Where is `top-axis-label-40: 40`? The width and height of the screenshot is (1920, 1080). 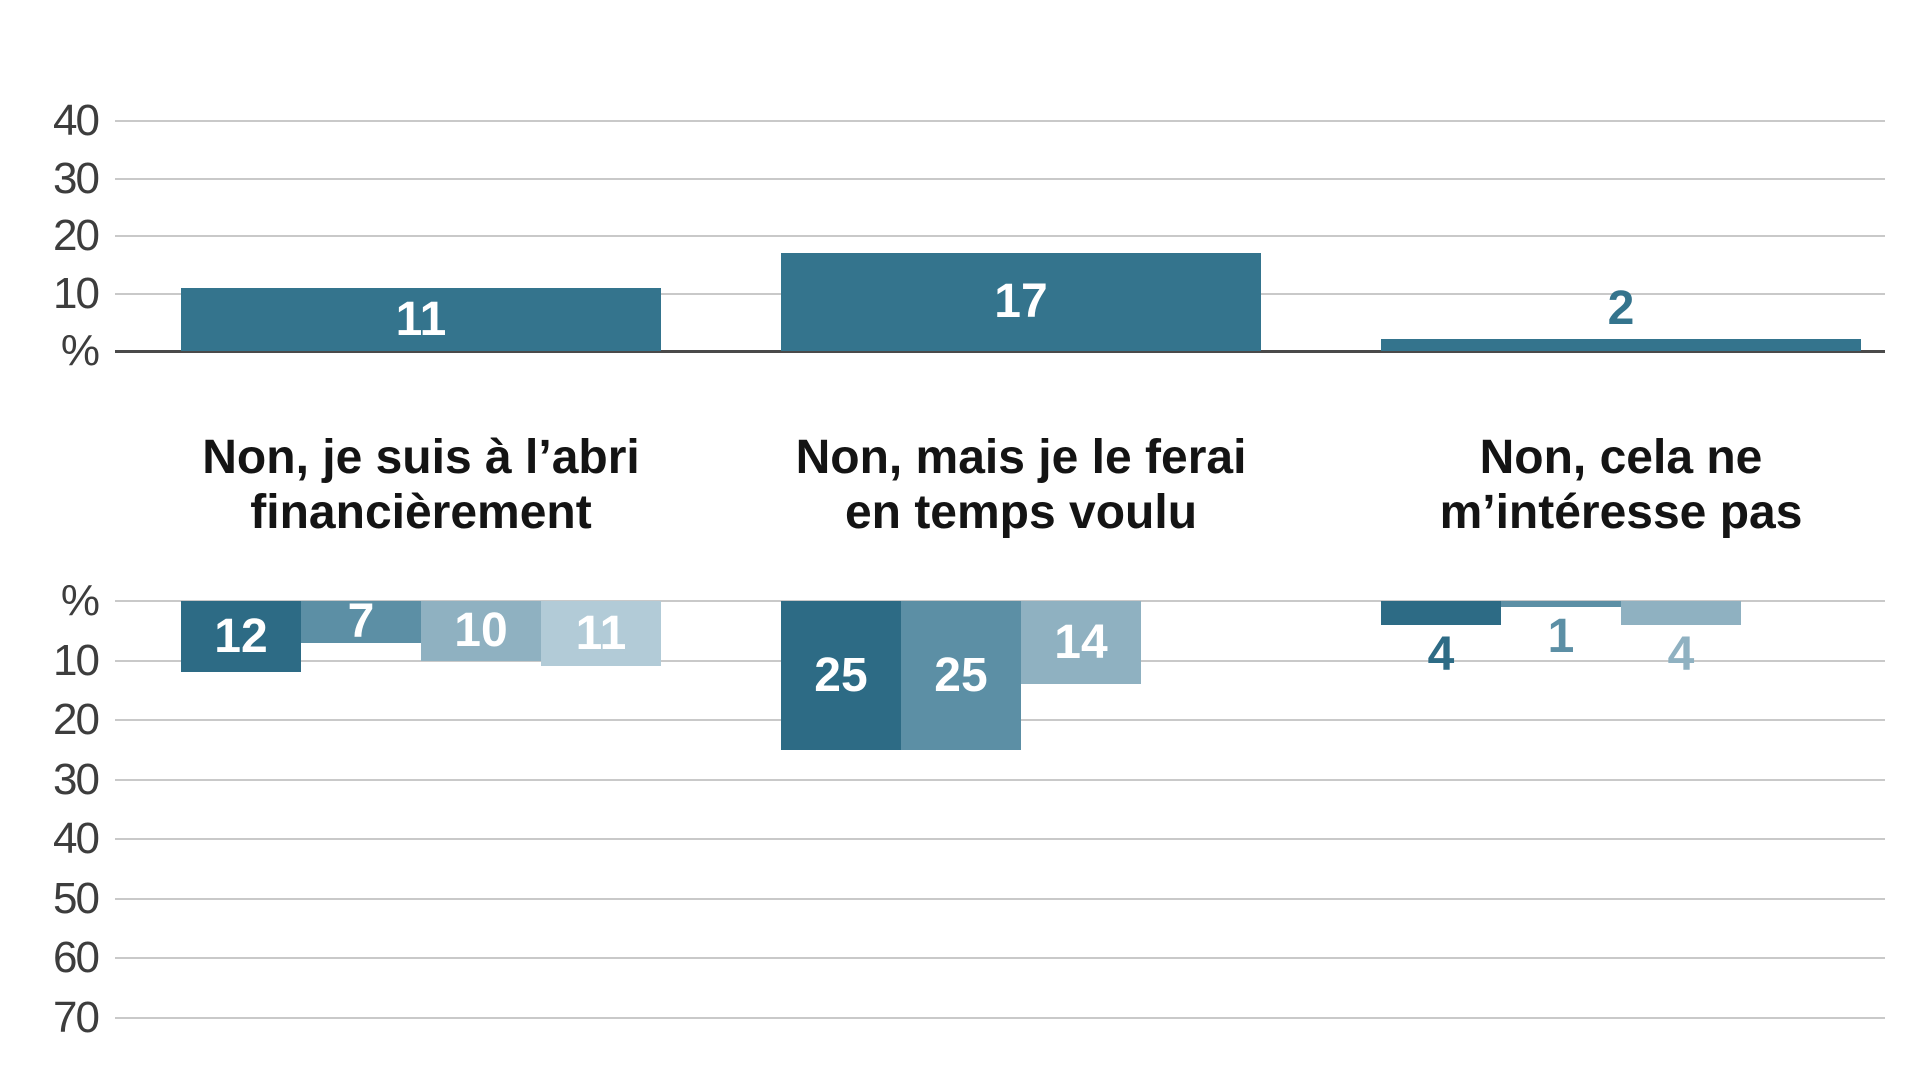 top-axis-label-40: 40 is located at coordinates (76, 120).